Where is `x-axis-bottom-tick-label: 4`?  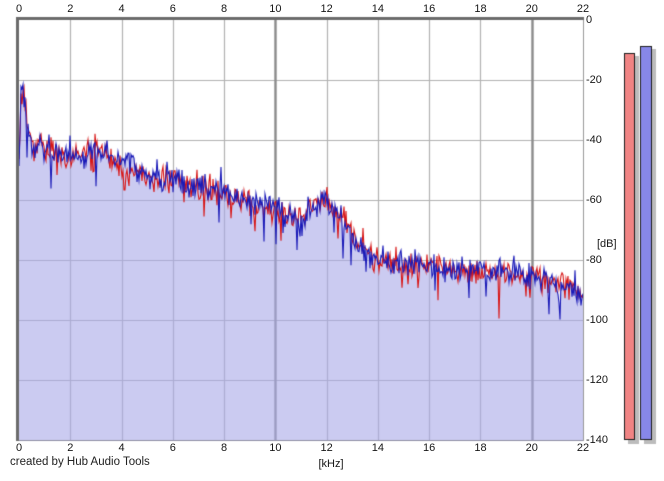 x-axis-bottom-tick-label: 4 is located at coordinates (121, 448).